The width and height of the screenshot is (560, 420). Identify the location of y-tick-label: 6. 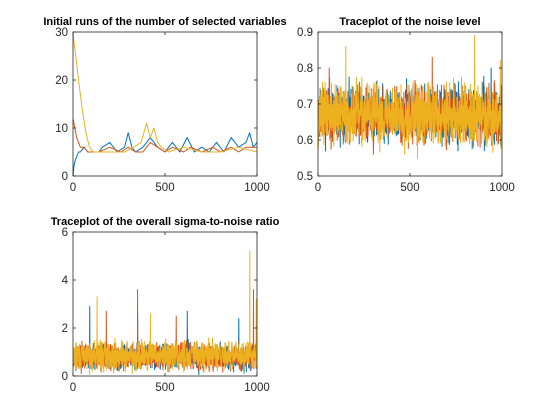
(65, 233).